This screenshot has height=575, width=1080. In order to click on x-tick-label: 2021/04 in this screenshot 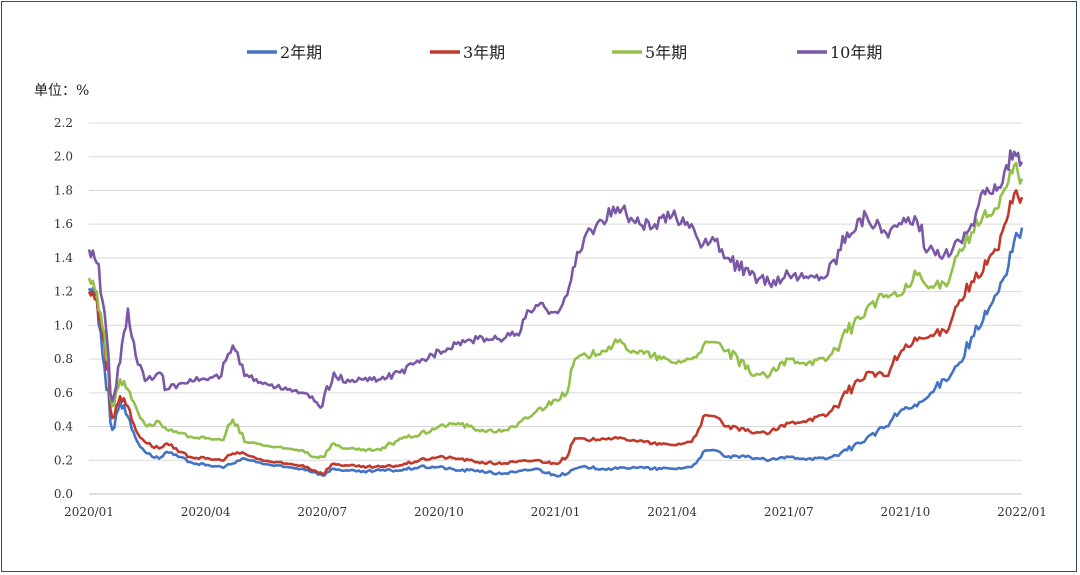, I will do `click(672, 512)`.